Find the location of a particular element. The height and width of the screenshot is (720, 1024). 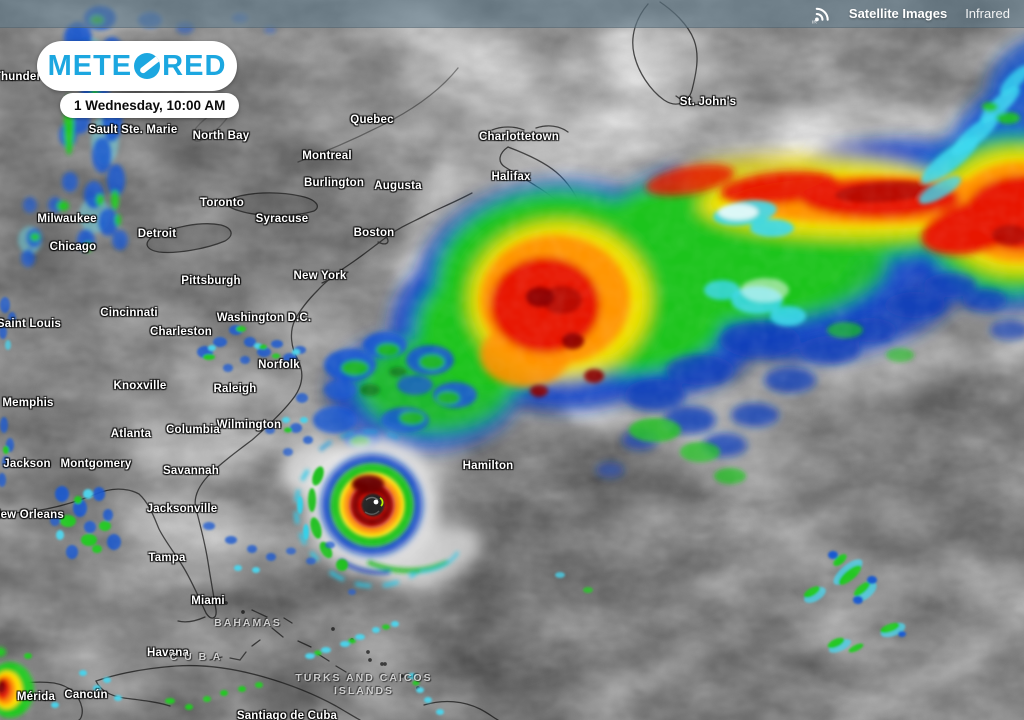

timestamp-pill: 1 Wednesday, 10:00 AM is located at coordinates (150, 105).